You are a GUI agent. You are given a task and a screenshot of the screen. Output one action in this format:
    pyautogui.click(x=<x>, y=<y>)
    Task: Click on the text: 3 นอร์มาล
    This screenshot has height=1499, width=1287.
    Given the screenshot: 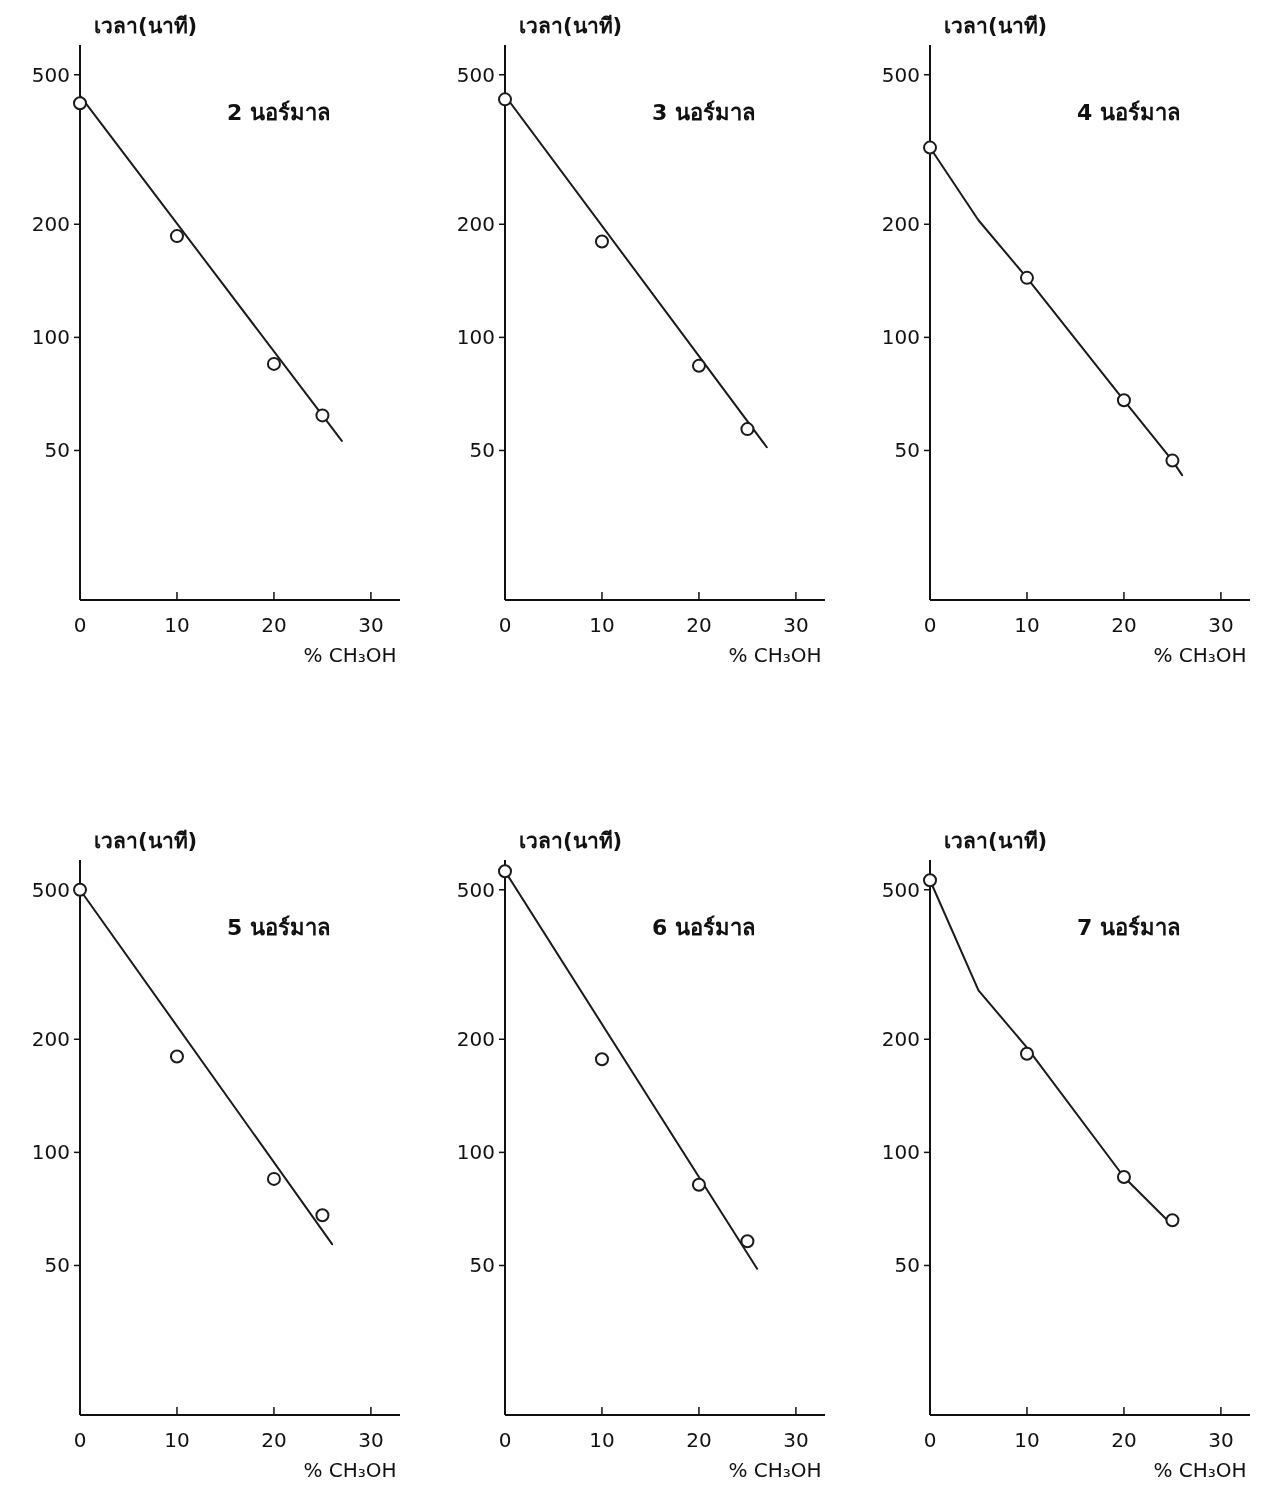 What is the action you would take?
    pyautogui.click(x=703, y=112)
    